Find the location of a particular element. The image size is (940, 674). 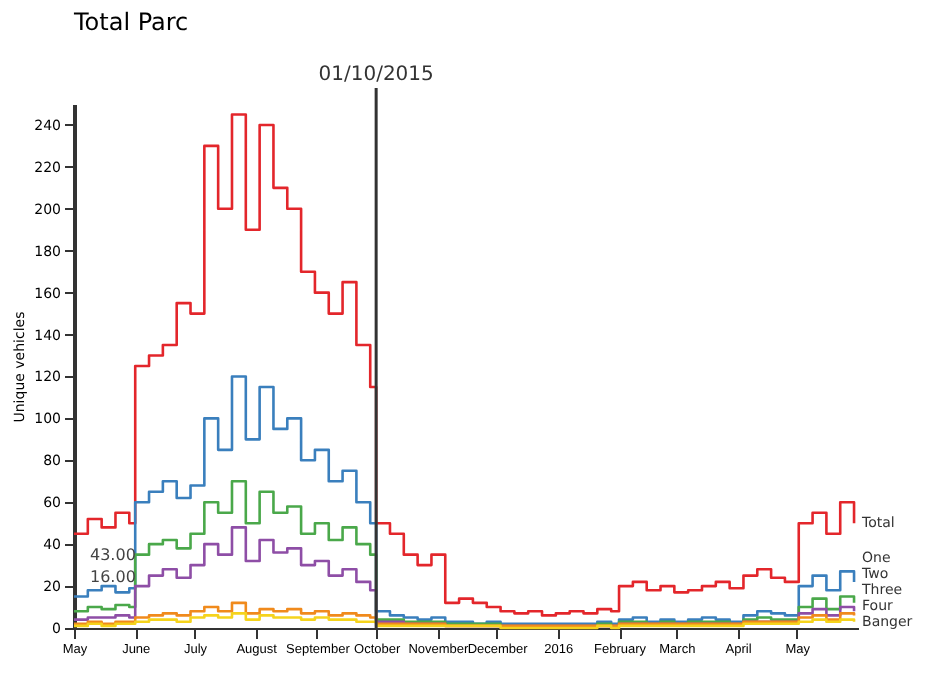

chart-title: Total Parc is located at coordinates (130, 22).